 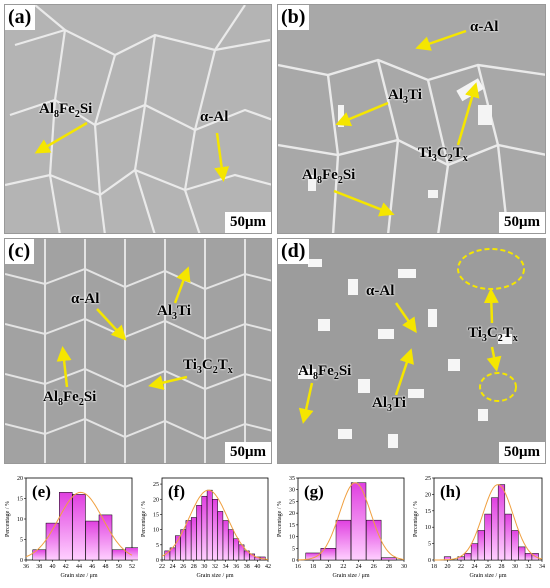 What do you see at coordinates (484, 27) in the screenshot?
I see `annotation-alpha-al-b: α-Al` at bounding box center [484, 27].